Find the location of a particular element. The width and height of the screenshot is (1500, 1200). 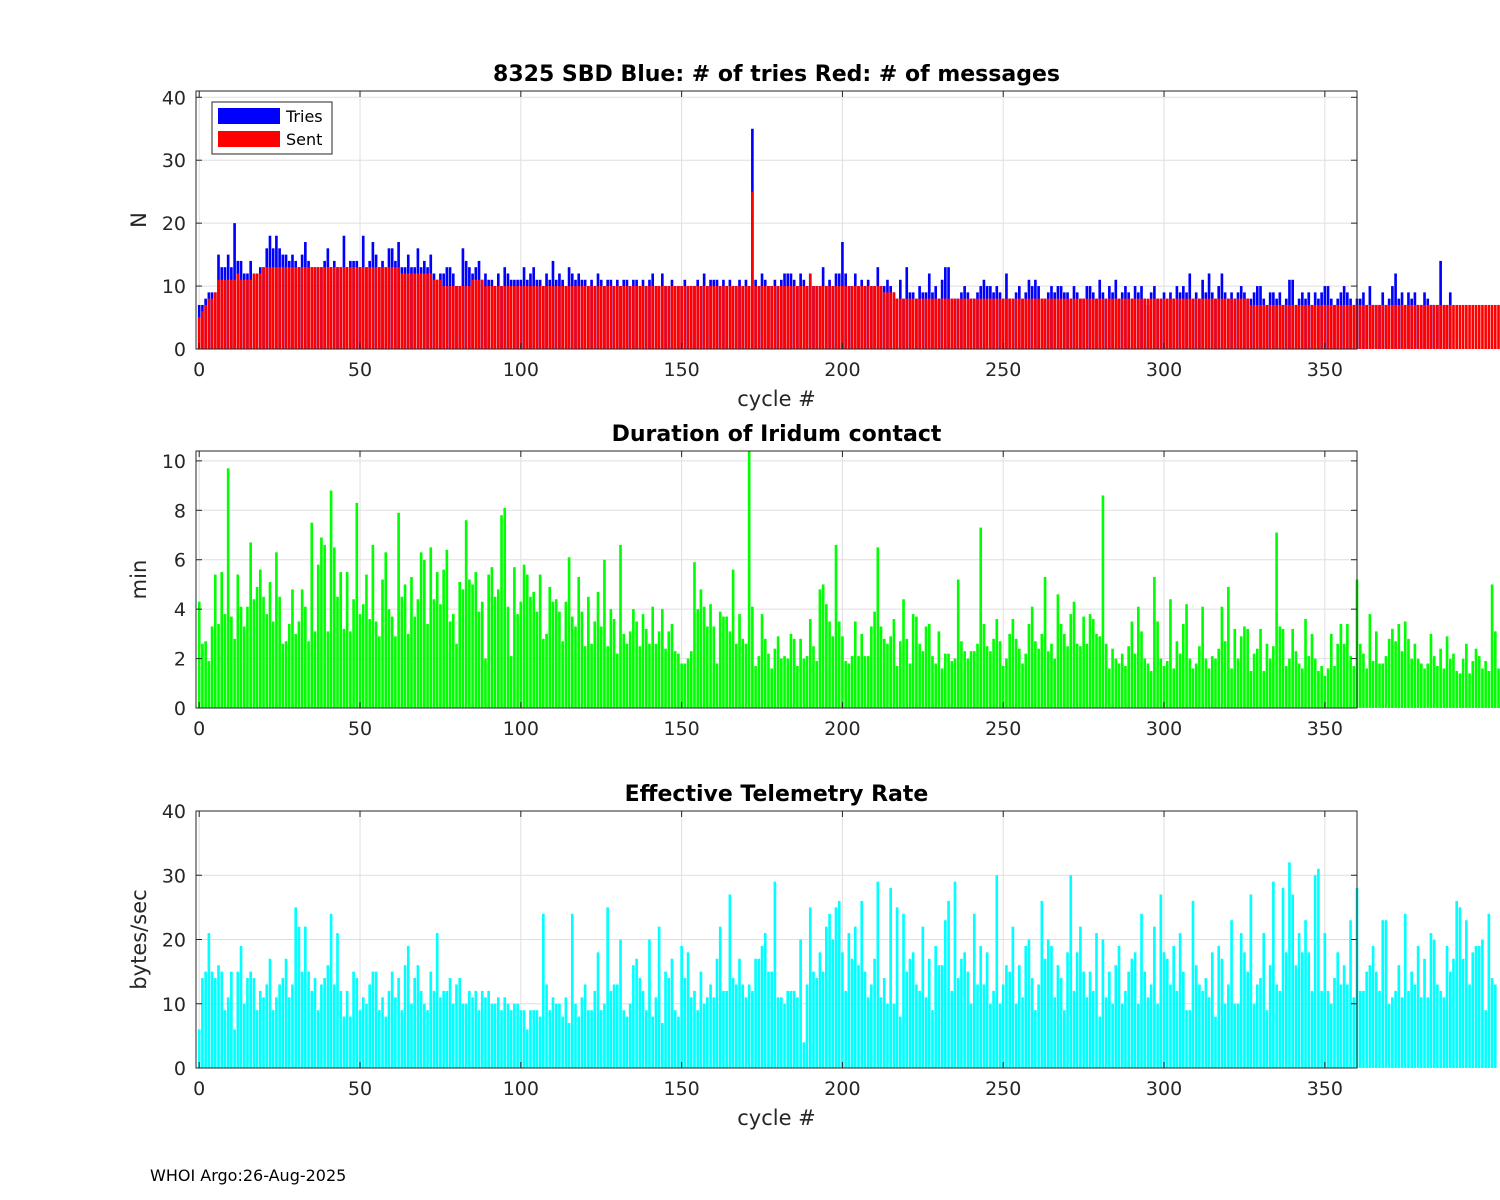

y-tick-label: 10 is located at coordinates (174, 1005).